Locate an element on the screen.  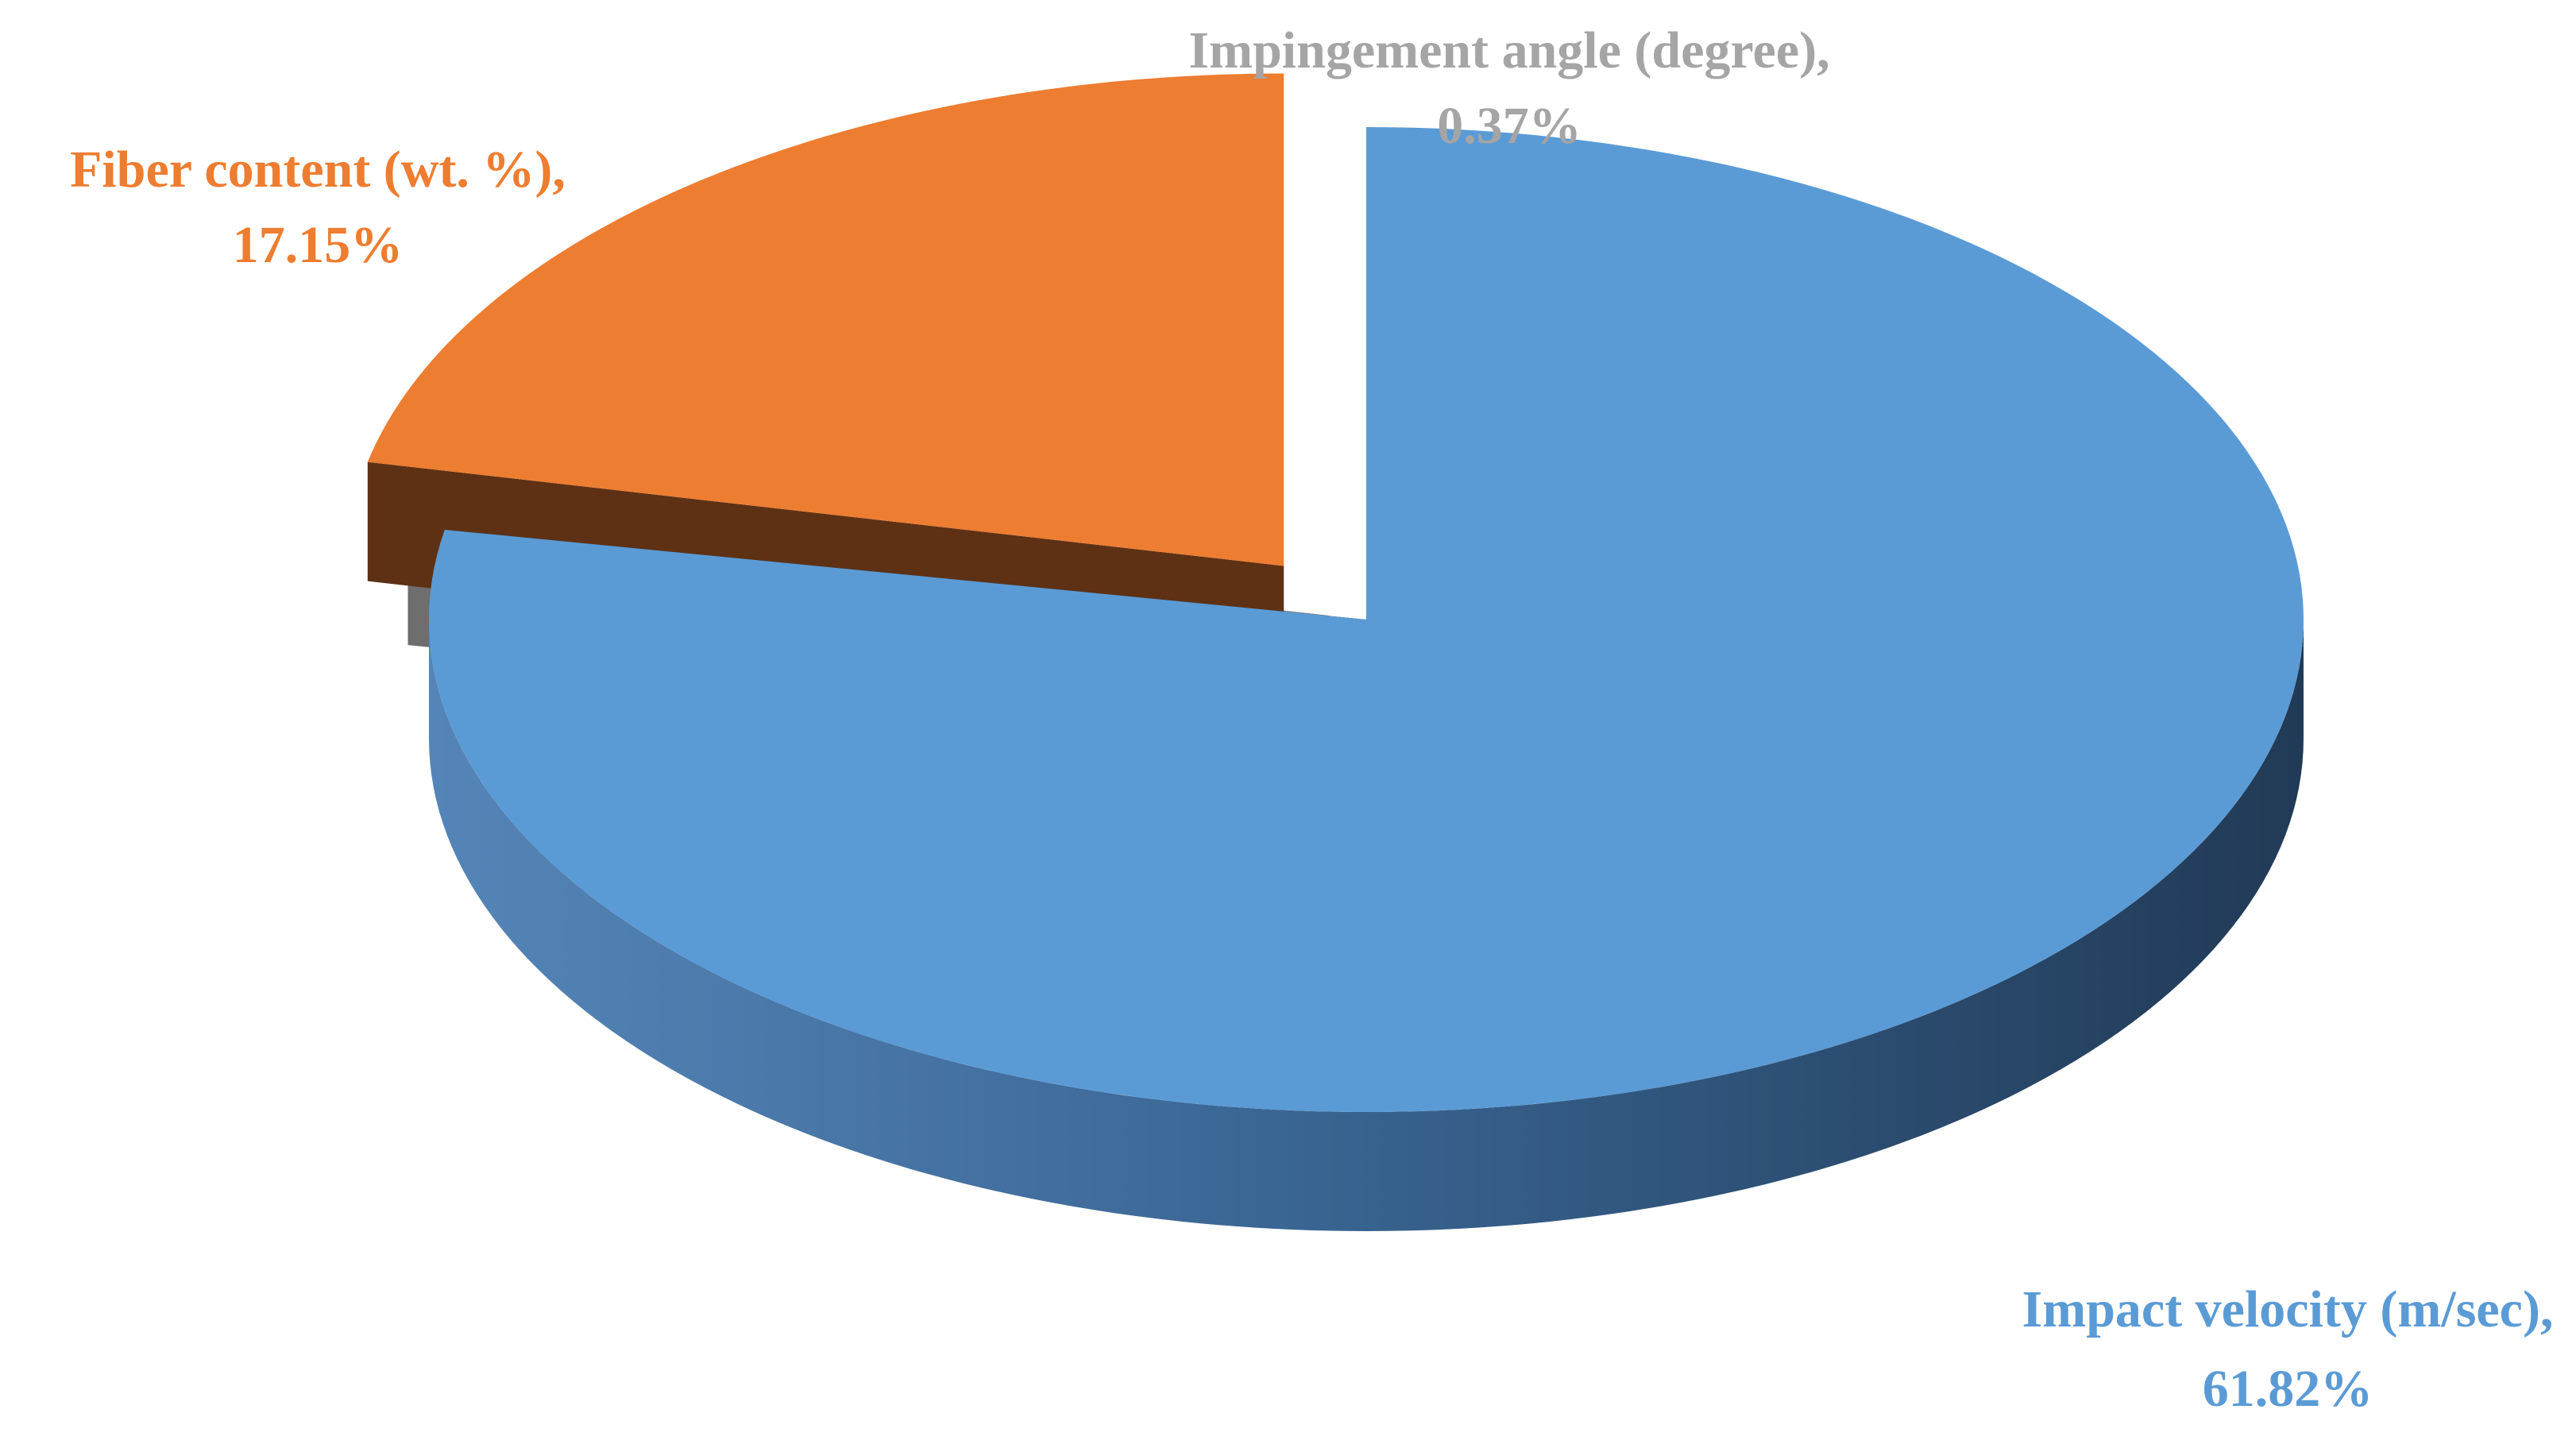
slice-value-label-1: 61.82% is located at coordinates (2288, 1389).